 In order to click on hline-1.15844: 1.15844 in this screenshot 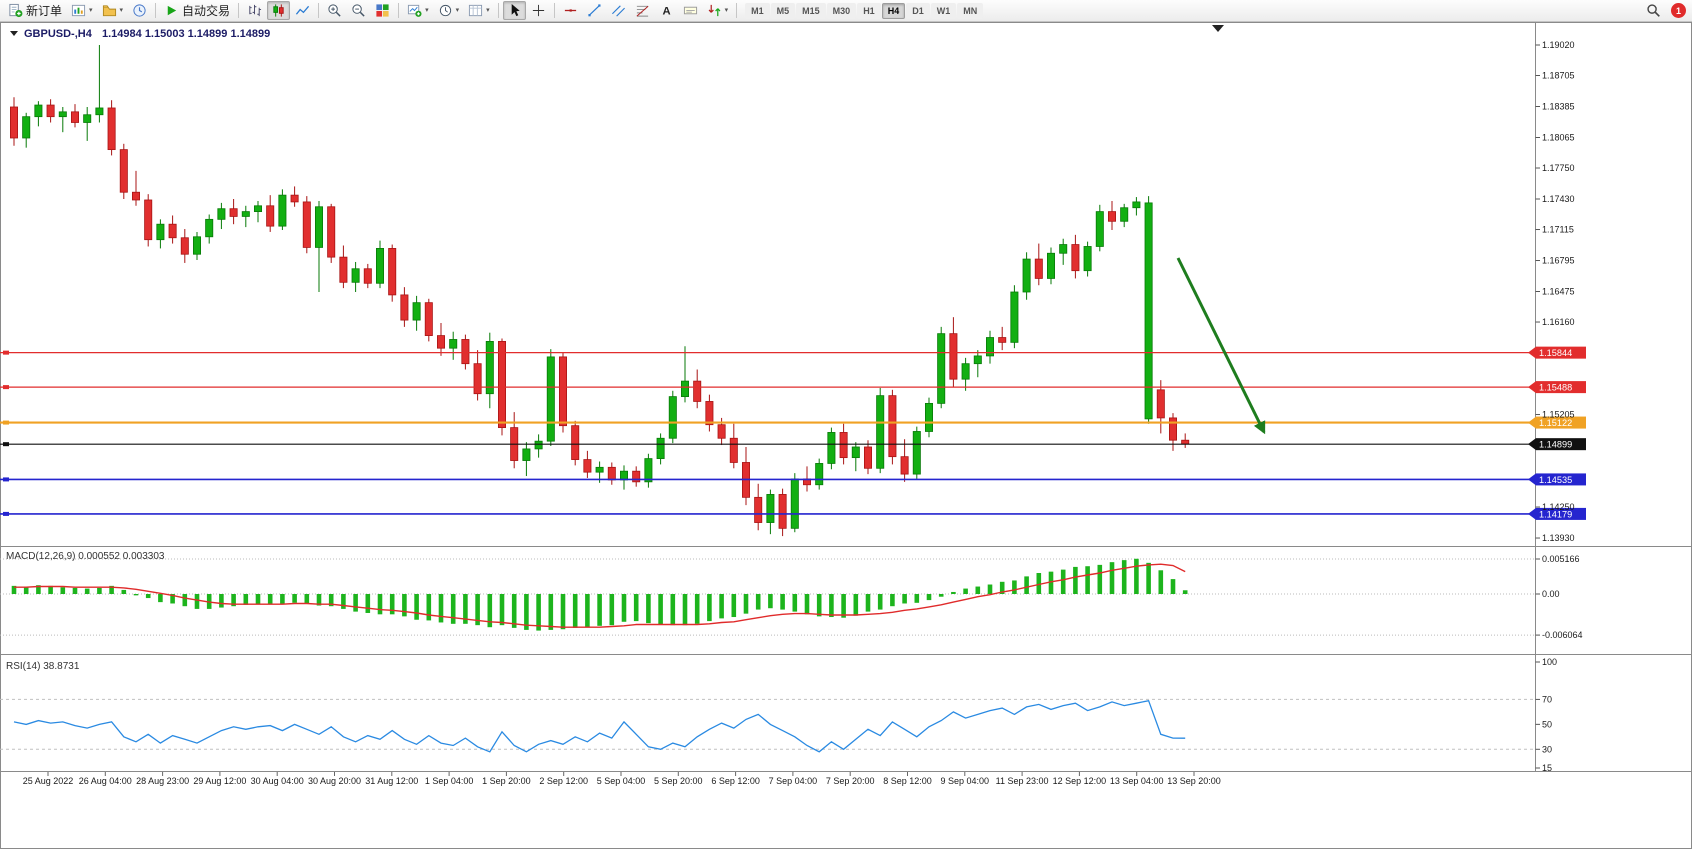, I will do `click(793, 352)`.